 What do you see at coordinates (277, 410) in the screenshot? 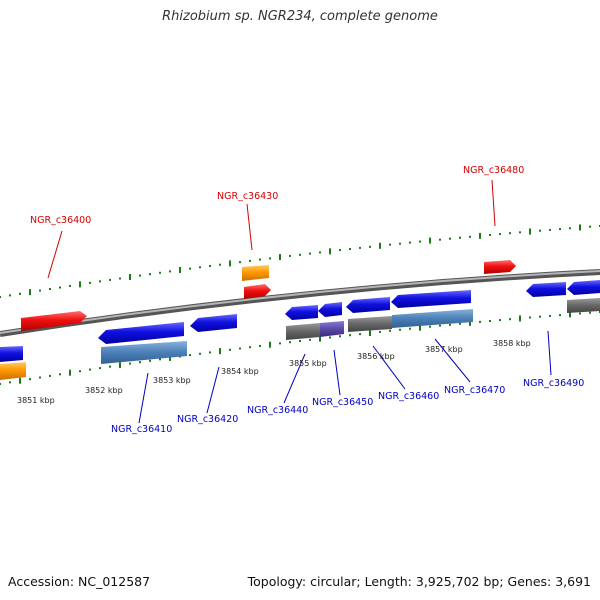
I see `gene-label: NGR_c36440` at bounding box center [277, 410].